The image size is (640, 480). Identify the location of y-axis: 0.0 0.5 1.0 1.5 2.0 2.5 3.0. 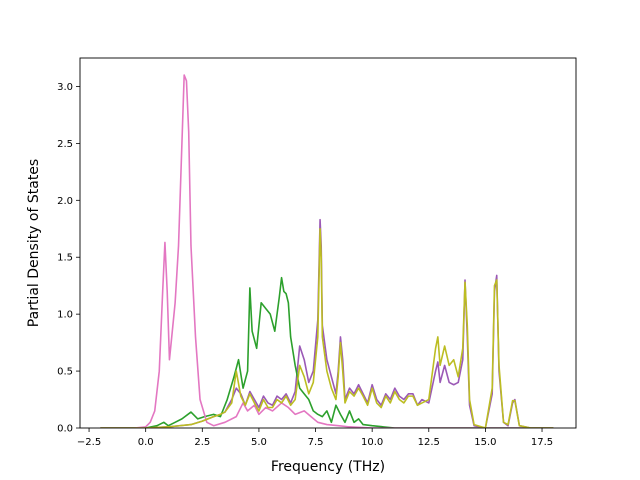
(68, 258).